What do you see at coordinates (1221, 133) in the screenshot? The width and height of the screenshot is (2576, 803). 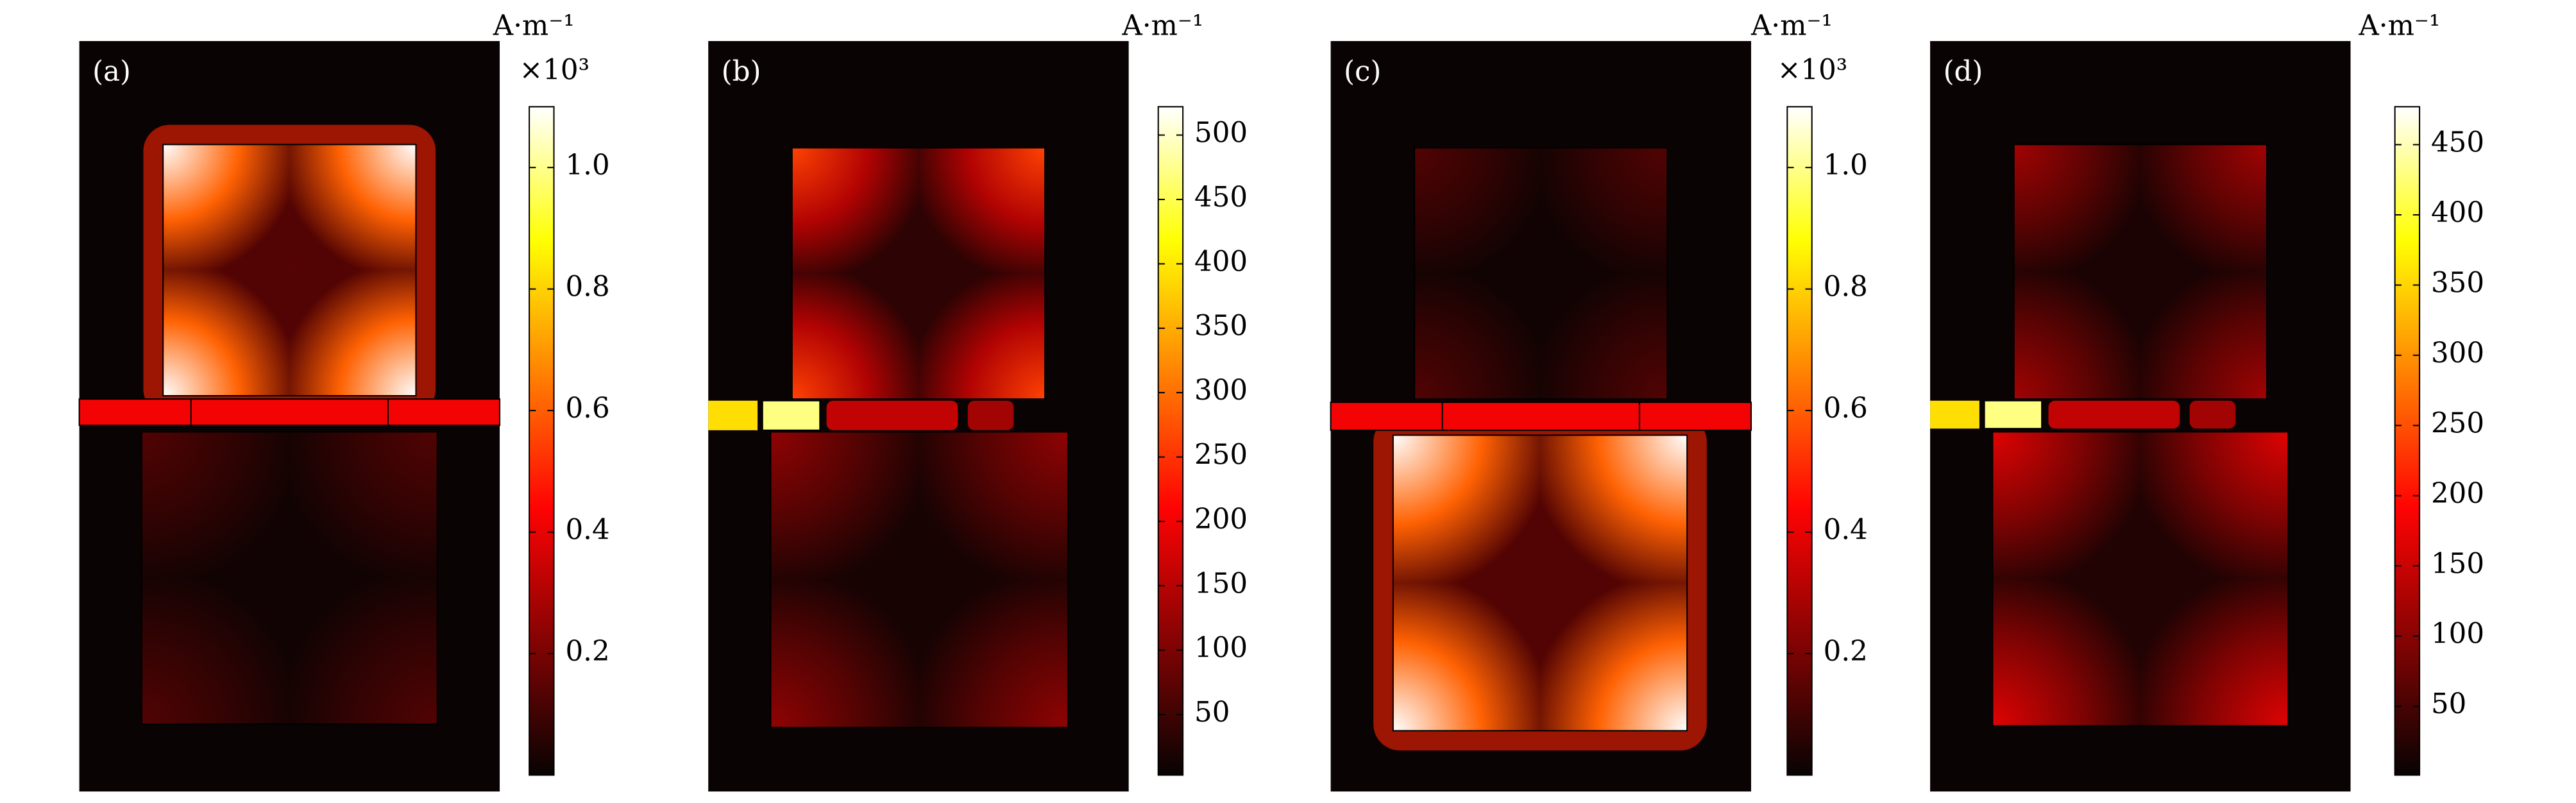 I see `colorbar-tick-label: 500` at bounding box center [1221, 133].